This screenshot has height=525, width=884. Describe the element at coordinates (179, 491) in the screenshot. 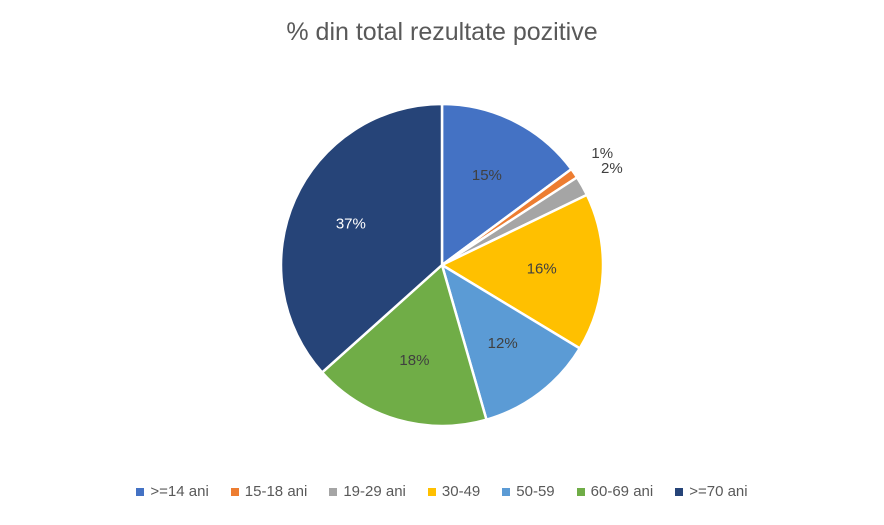

I see `legend-label-0: >=14 ani` at that location.